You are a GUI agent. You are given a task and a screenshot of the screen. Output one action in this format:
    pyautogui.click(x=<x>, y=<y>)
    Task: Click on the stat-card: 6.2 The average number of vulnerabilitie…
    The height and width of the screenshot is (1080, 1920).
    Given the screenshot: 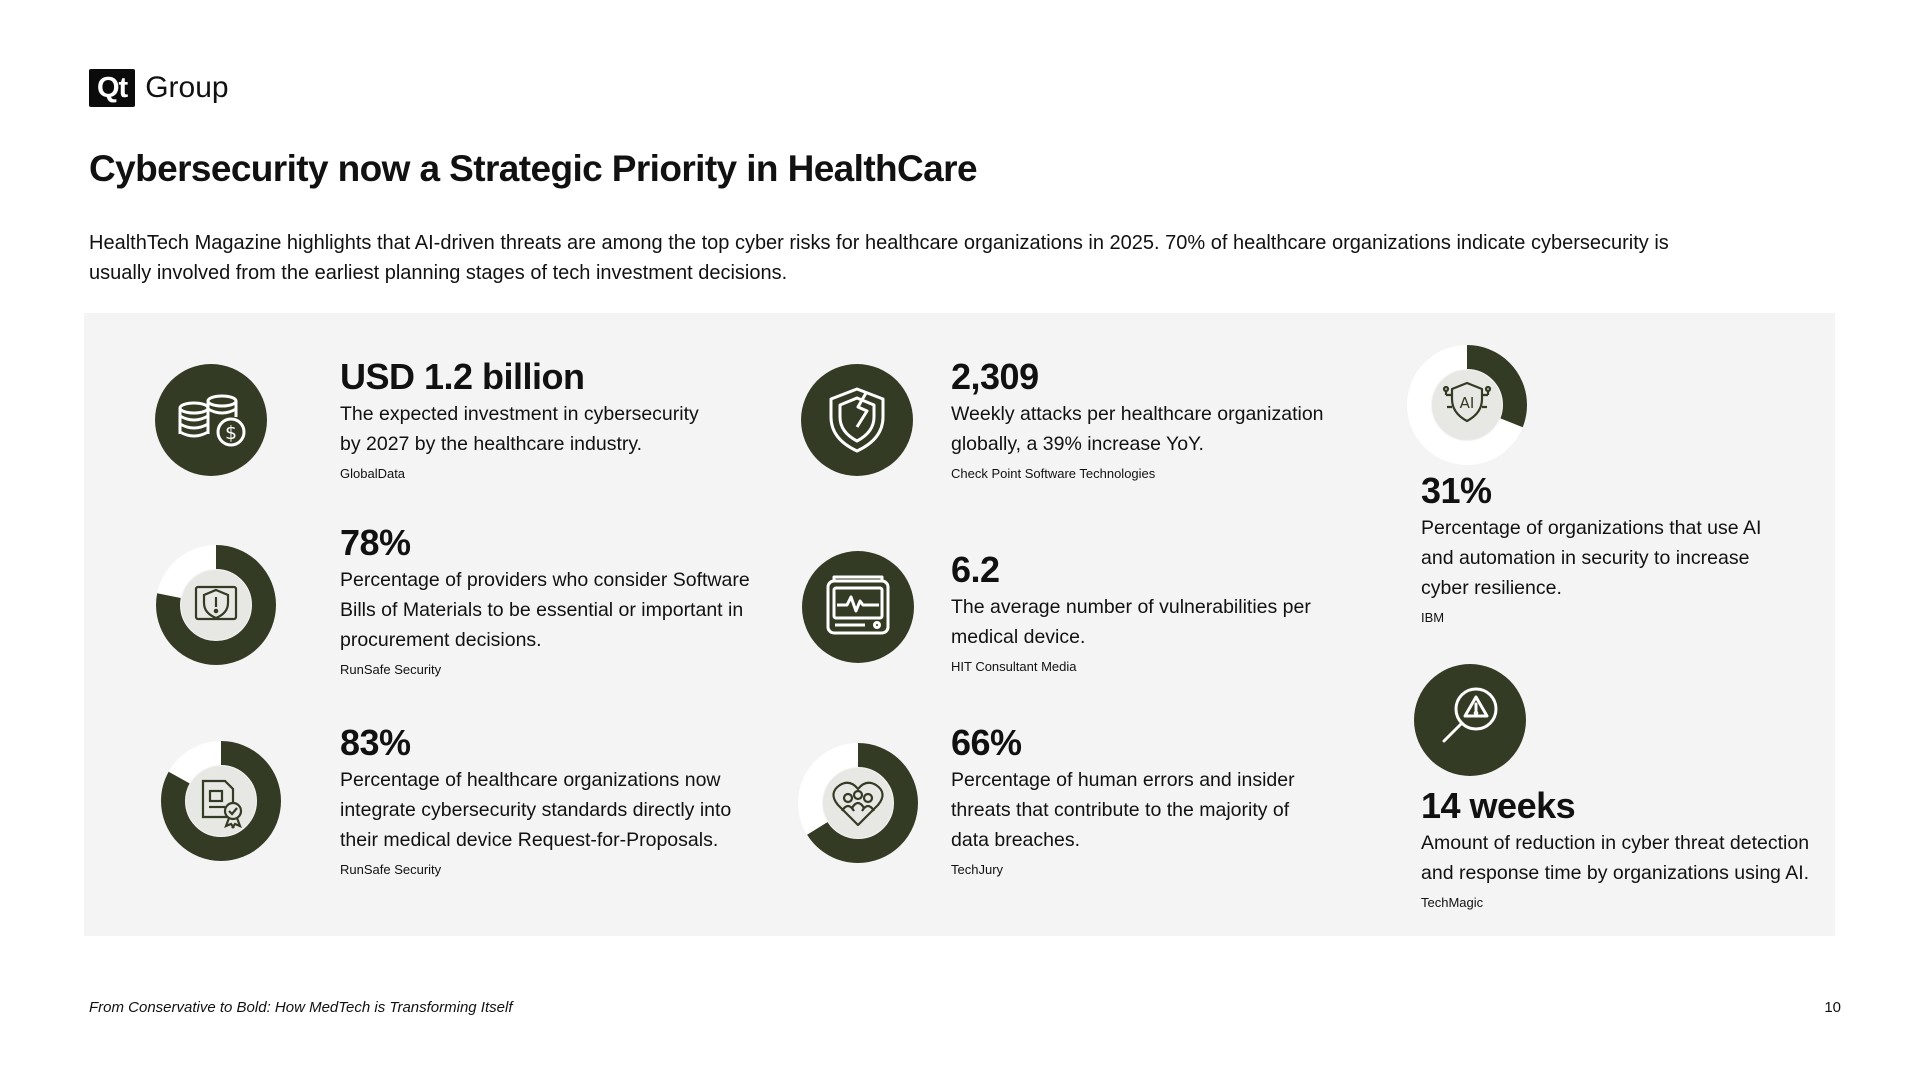 What is the action you would take?
    pyautogui.click(x=1161, y=613)
    